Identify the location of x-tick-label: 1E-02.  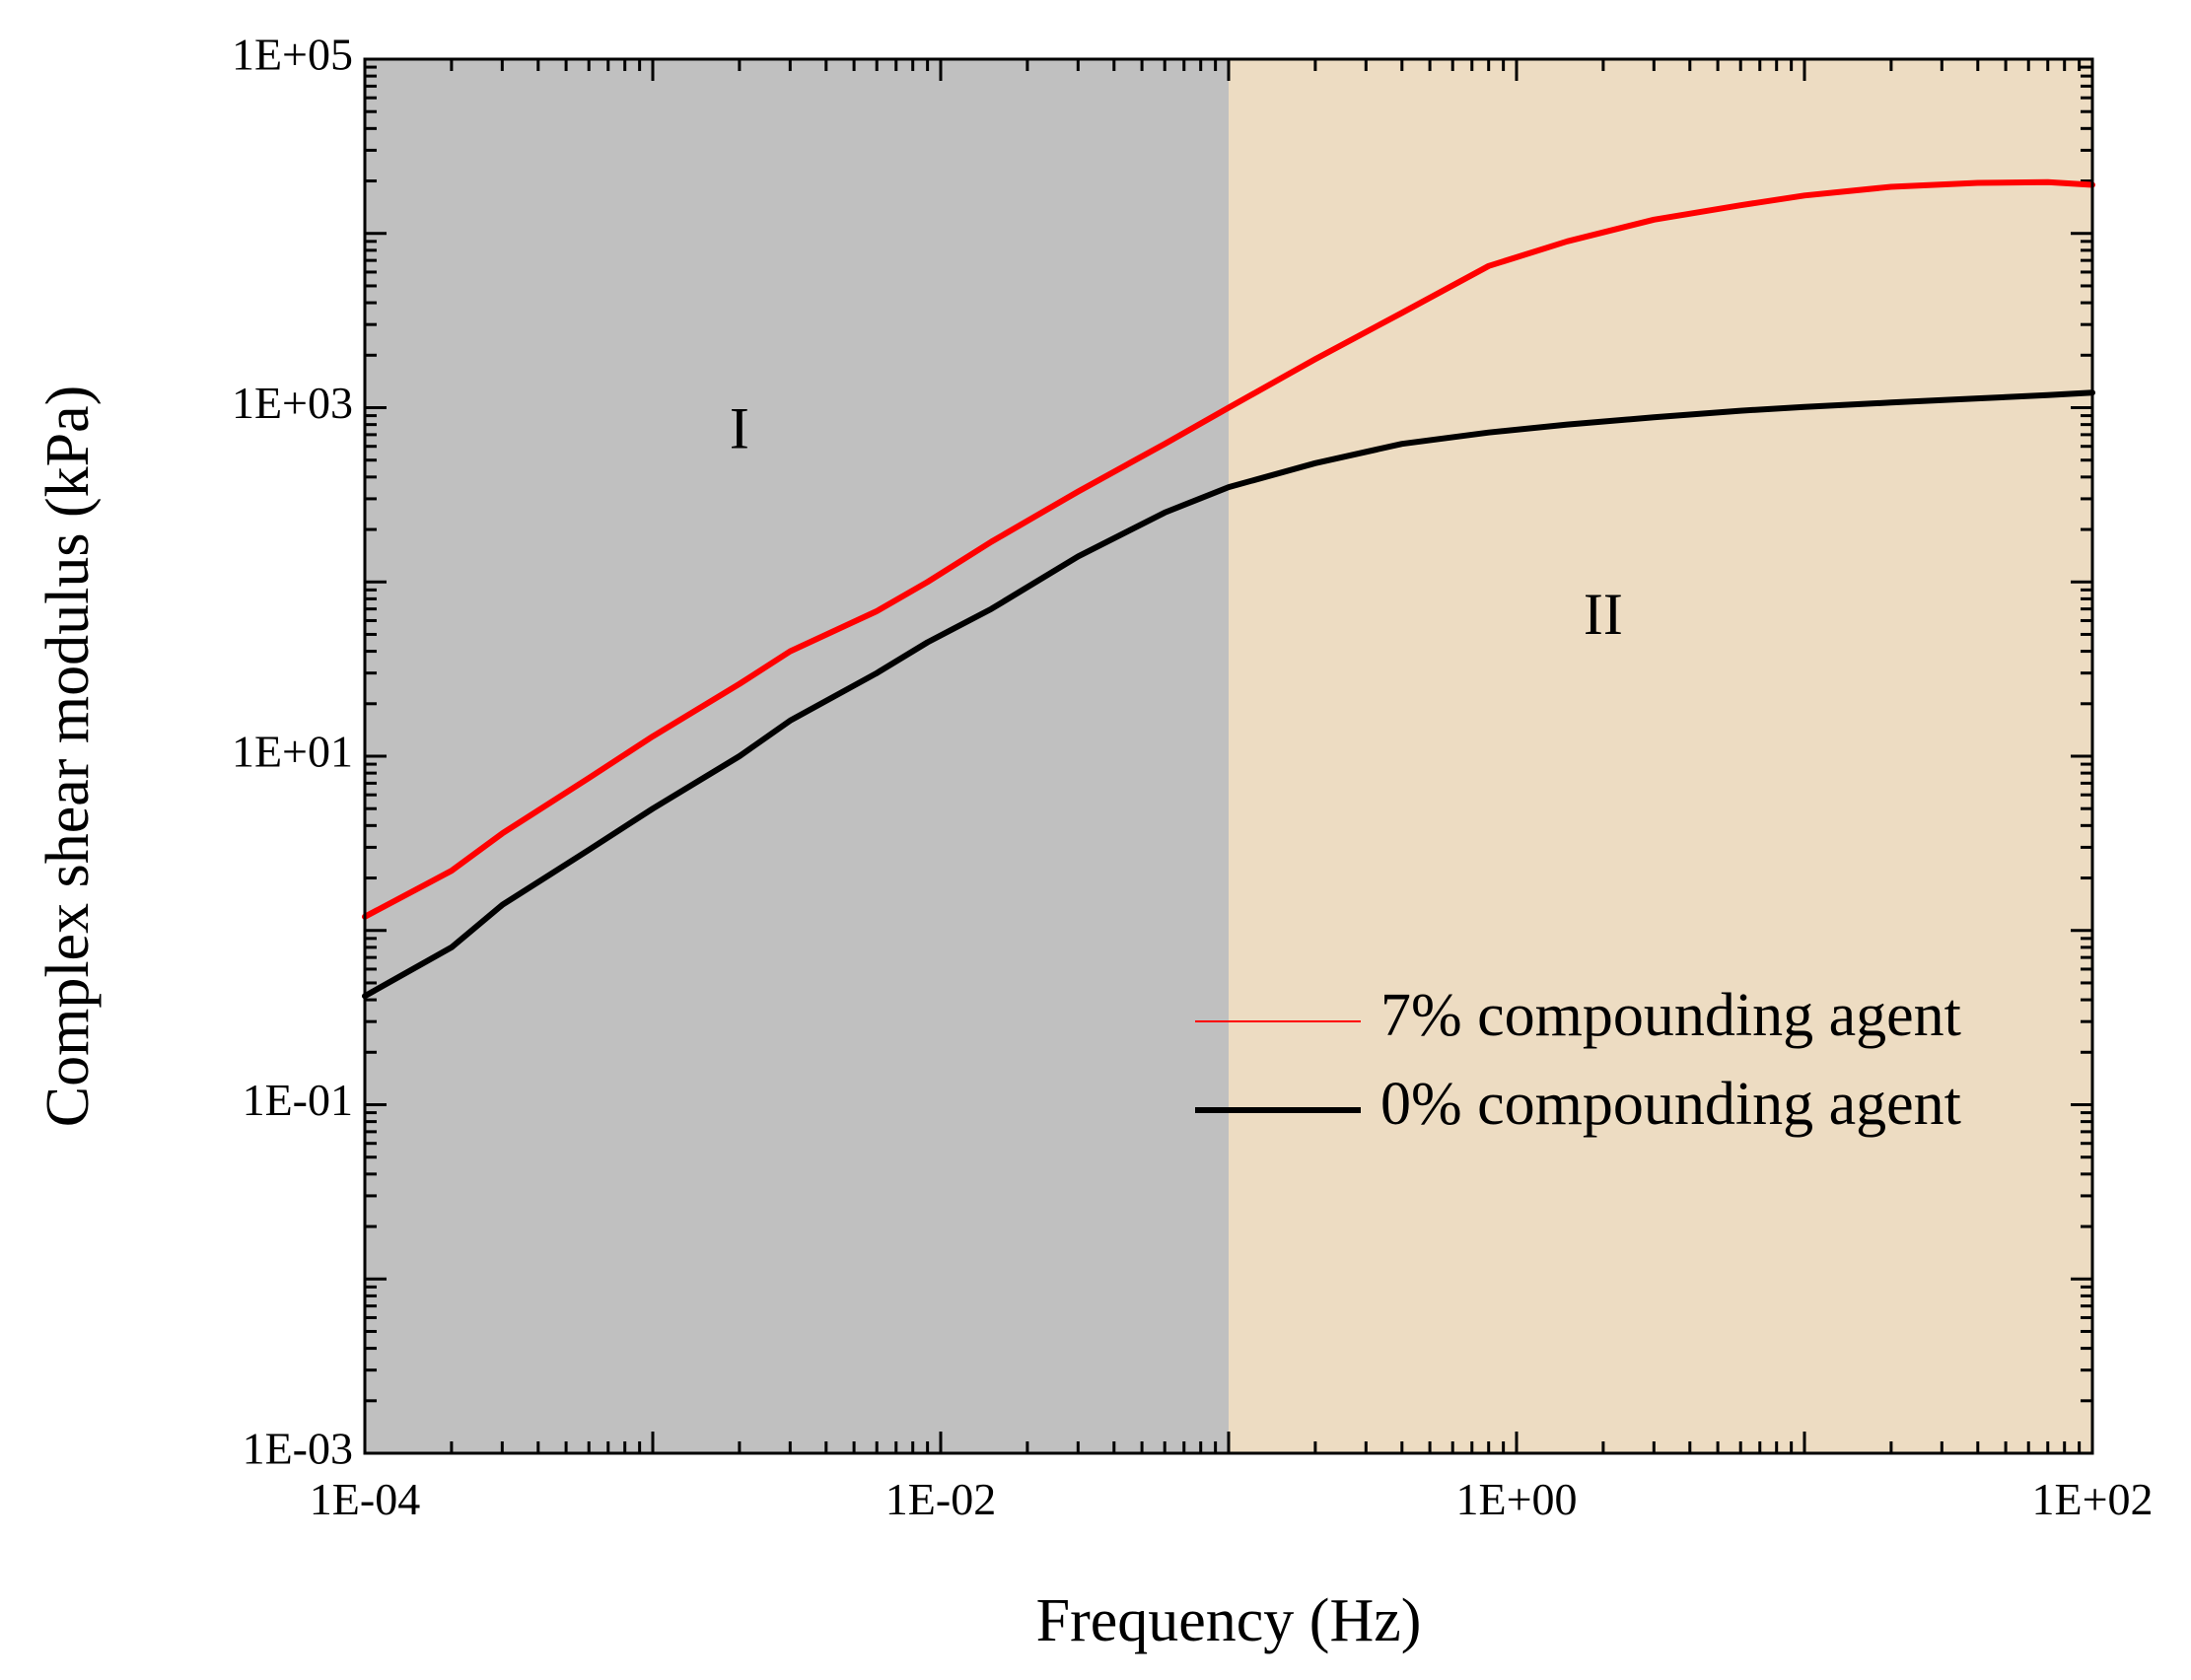
(941, 1499).